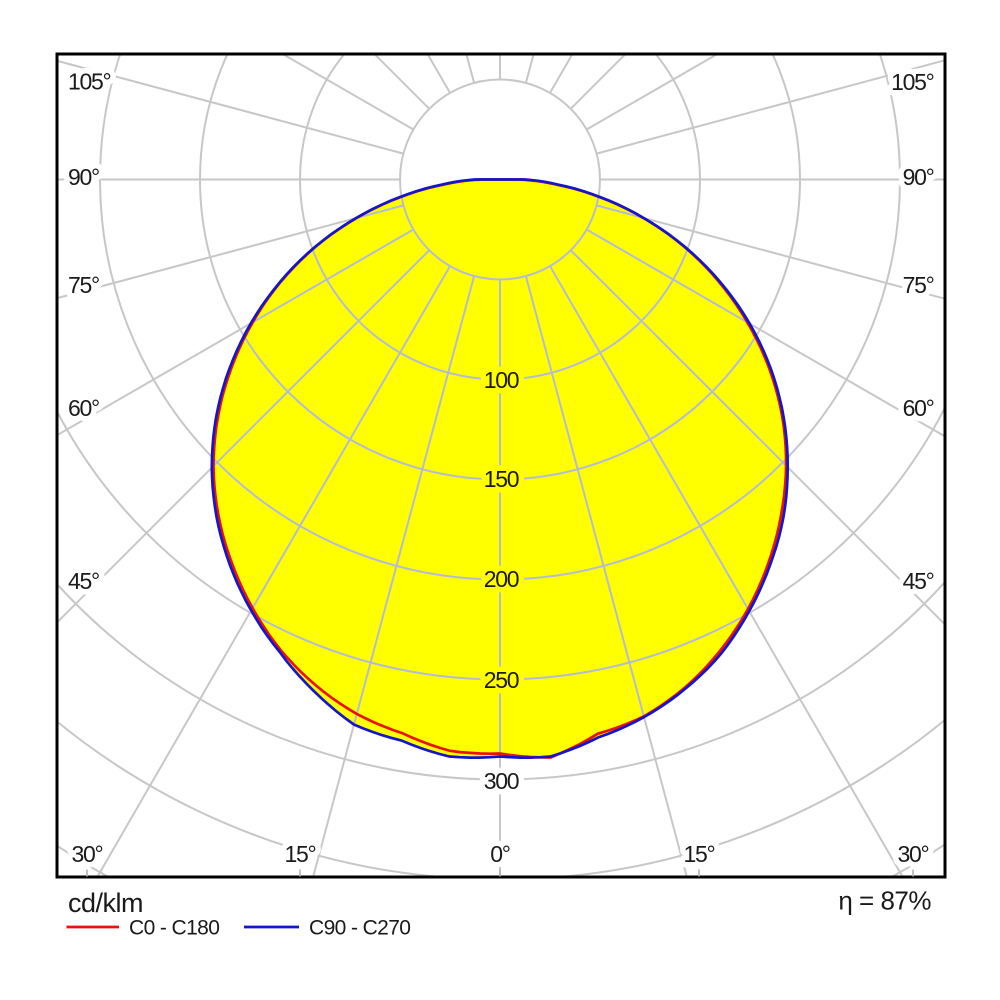  I want to click on svg-text: 0°, so click(499, 854).